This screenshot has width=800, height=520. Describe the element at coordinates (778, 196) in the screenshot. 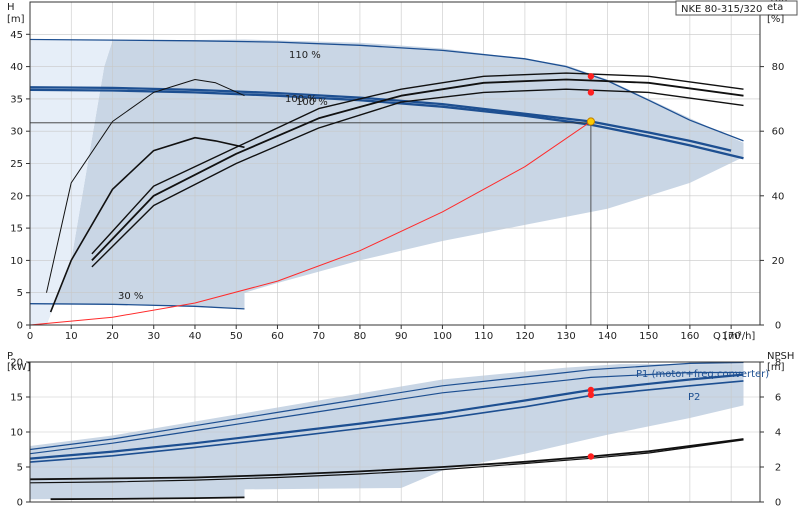

I see `right-axis-tick-label: 40` at that location.